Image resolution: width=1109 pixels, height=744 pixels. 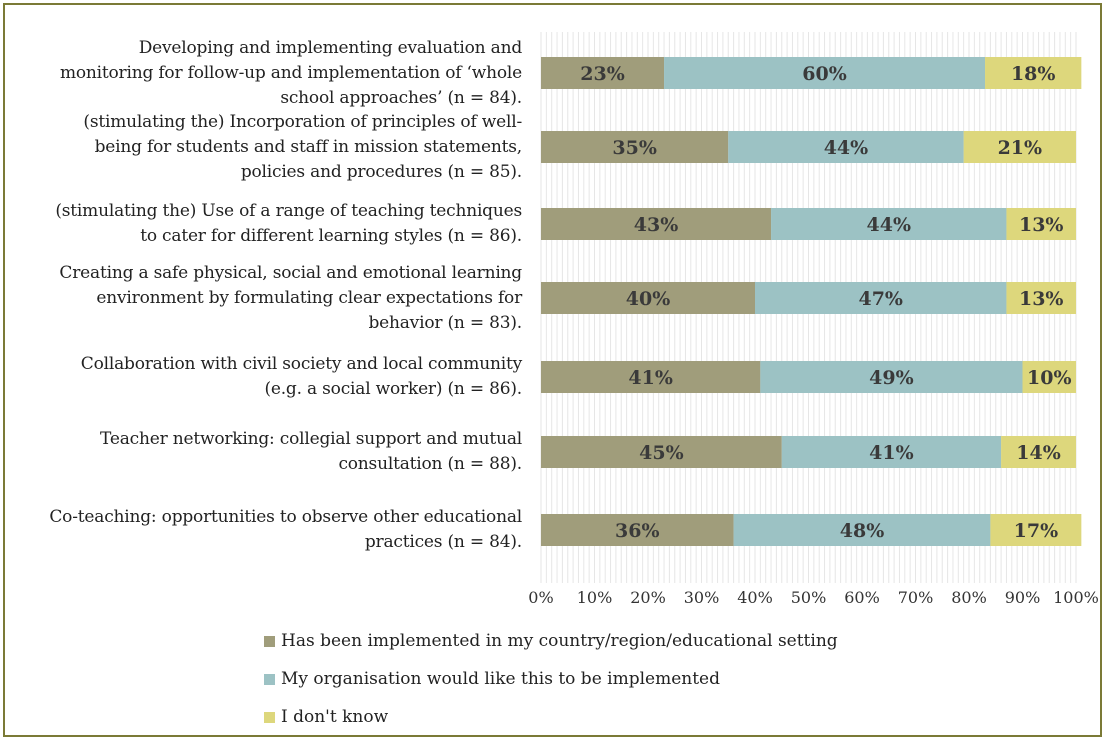 What do you see at coordinates (335, 717) in the screenshot?
I see `legend-label-dont-know: I don't know` at bounding box center [335, 717].